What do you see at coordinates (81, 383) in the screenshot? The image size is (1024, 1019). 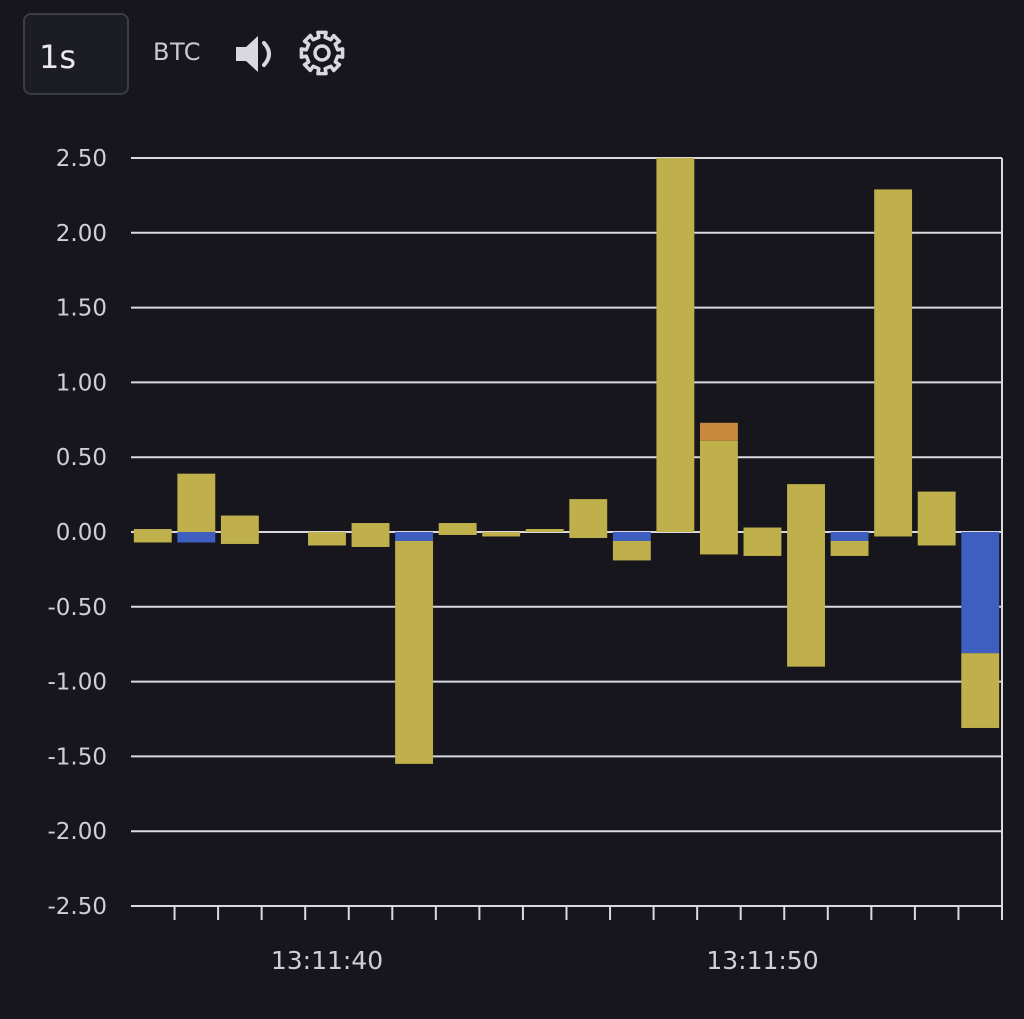 I see `y-tick-label: 1.00` at bounding box center [81, 383].